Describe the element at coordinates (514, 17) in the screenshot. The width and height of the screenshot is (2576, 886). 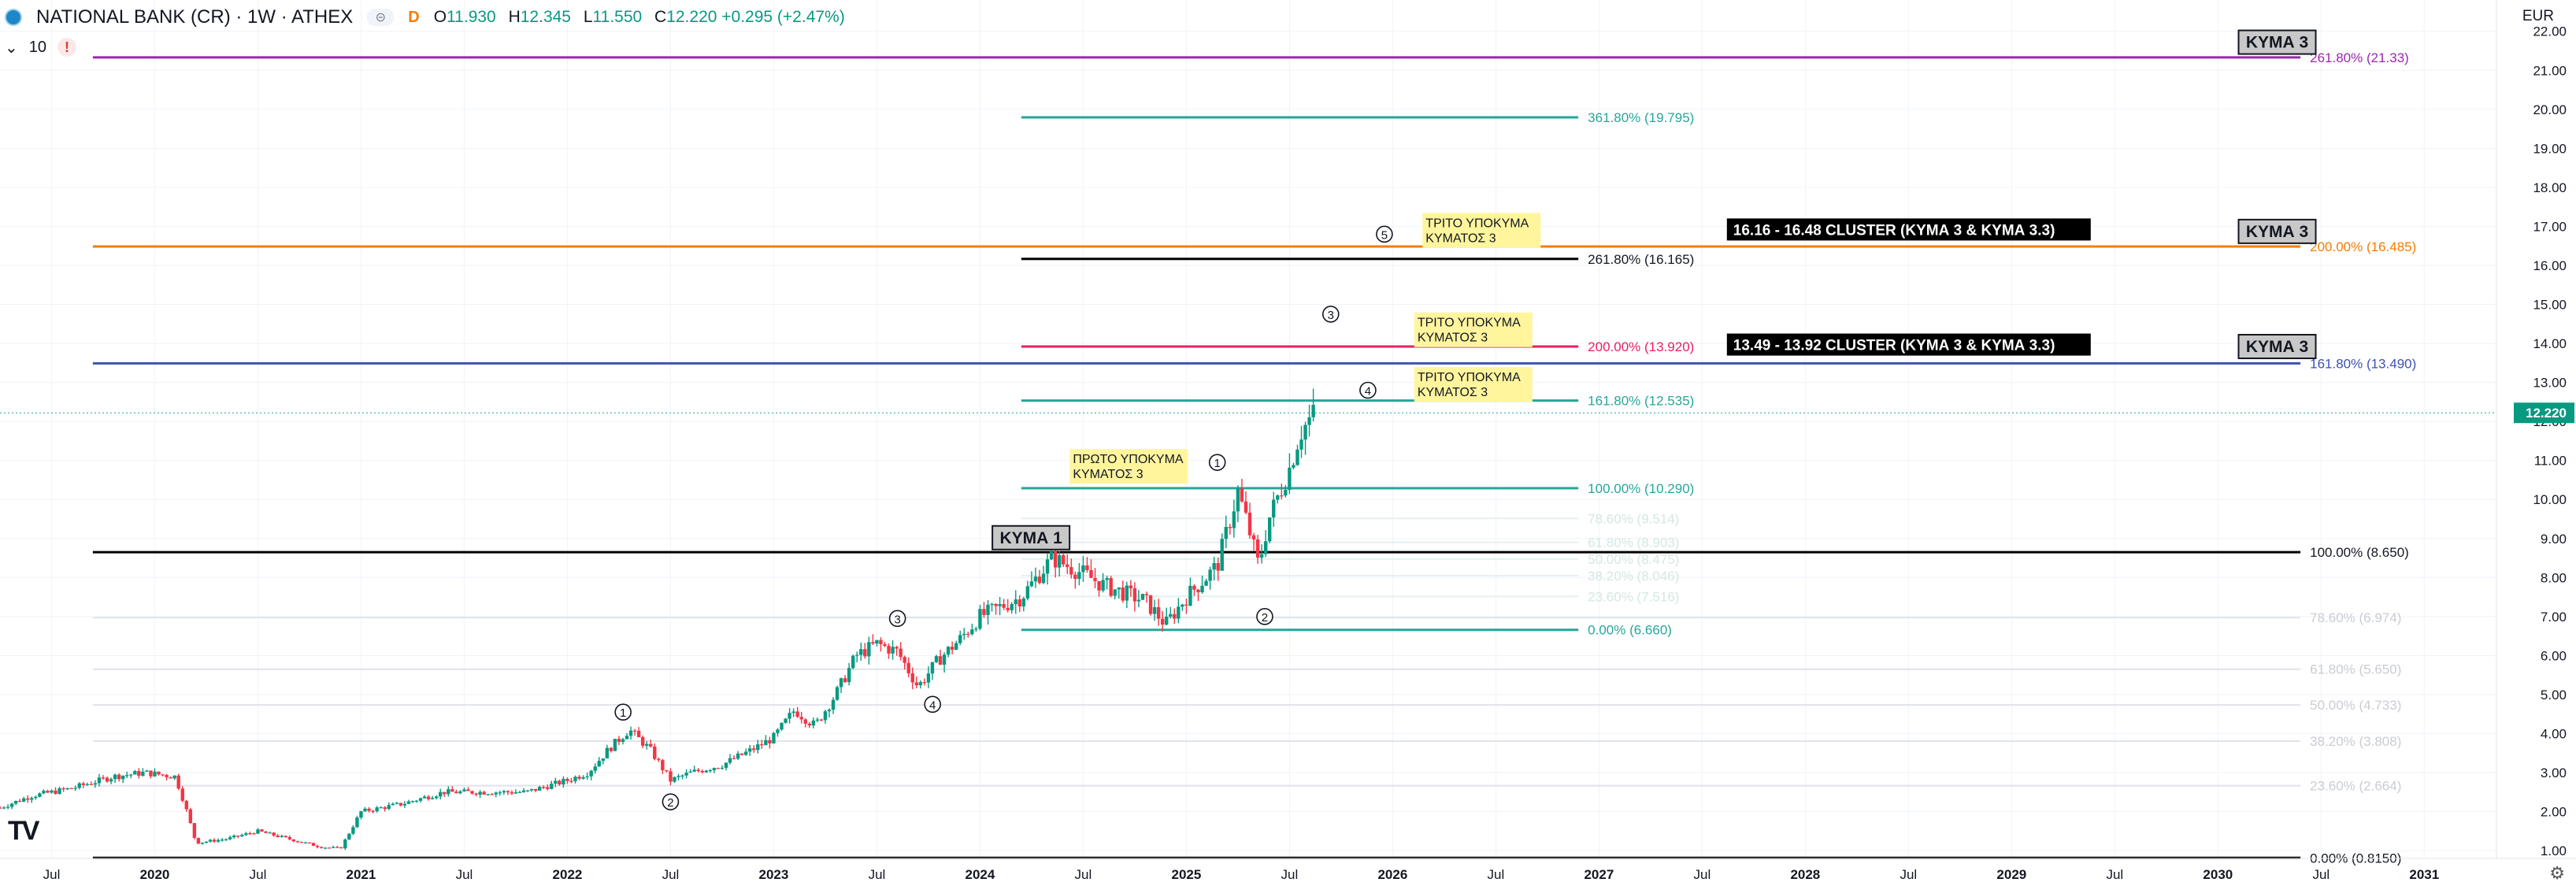
I see `high-label: H` at that location.